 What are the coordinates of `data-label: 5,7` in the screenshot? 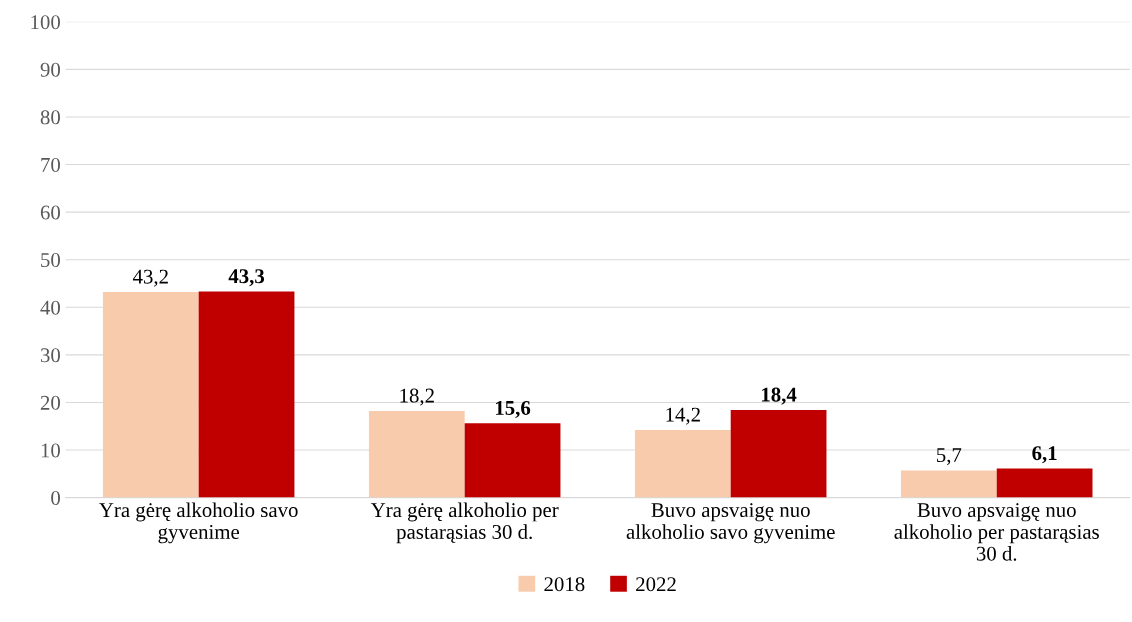 It's located at (949, 457).